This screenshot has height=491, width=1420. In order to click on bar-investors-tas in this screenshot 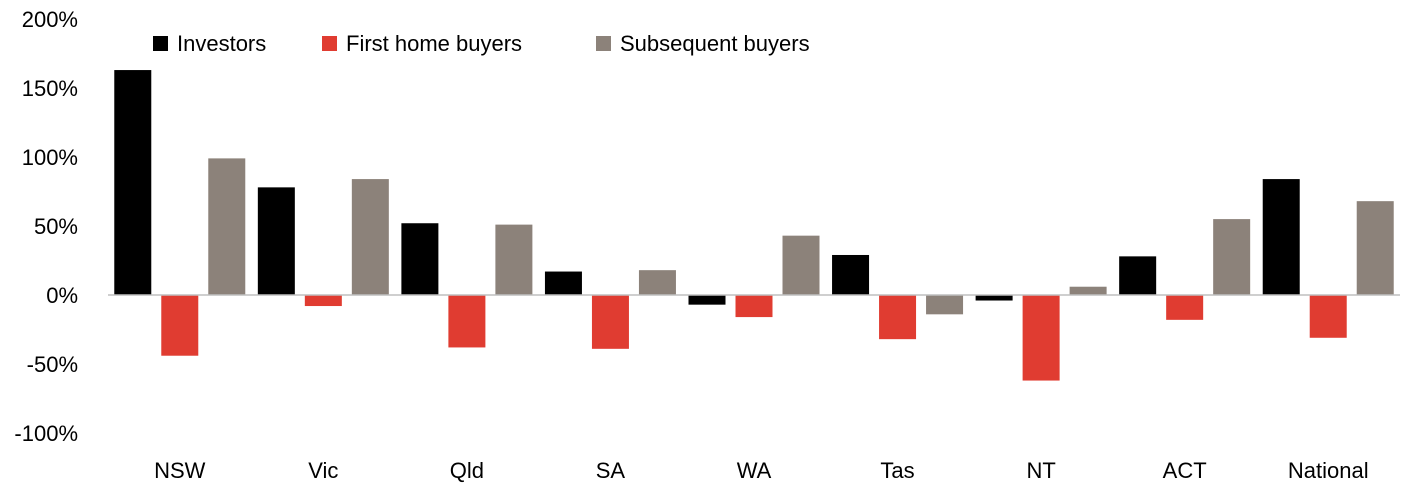, I will do `click(851, 274)`.